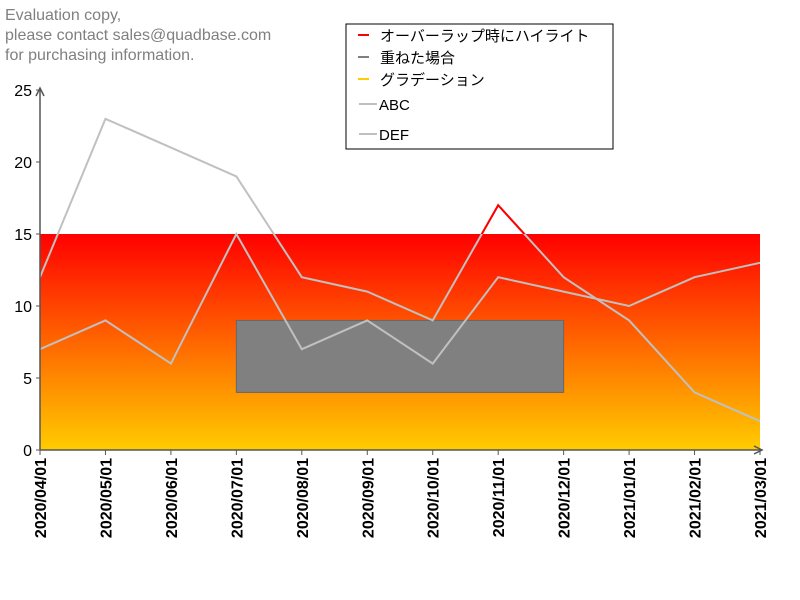 This screenshot has height=600, width=800. What do you see at coordinates (503, 218) in the screenshot?
I see `highlight-segment` at bounding box center [503, 218].